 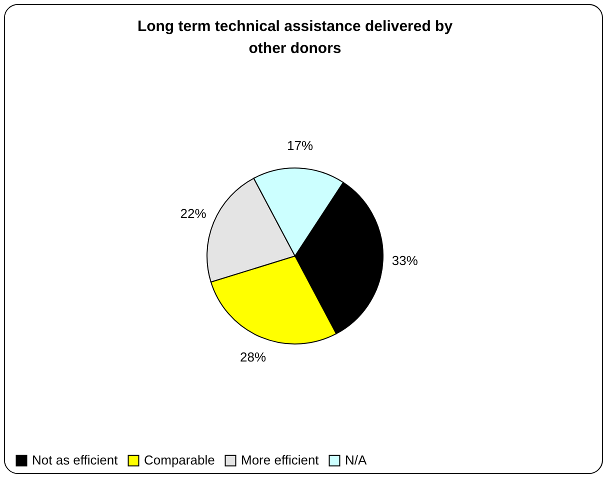 What do you see at coordinates (356, 460) in the screenshot?
I see `legend-label: N/A` at bounding box center [356, 460].